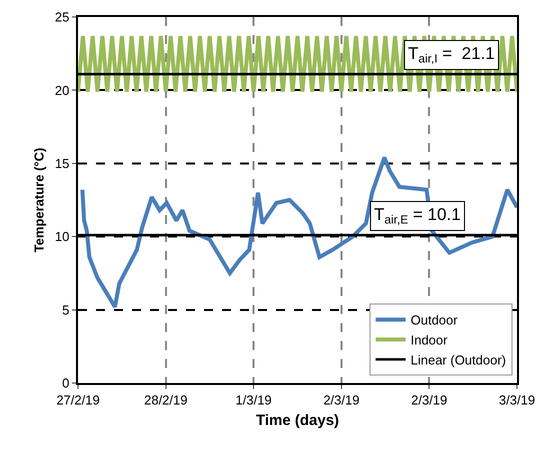  What do you see at coordinates (78, 400) in the screenshot?
I see `x-tick-label: 27/2/19` at bounding box center [78, 400].